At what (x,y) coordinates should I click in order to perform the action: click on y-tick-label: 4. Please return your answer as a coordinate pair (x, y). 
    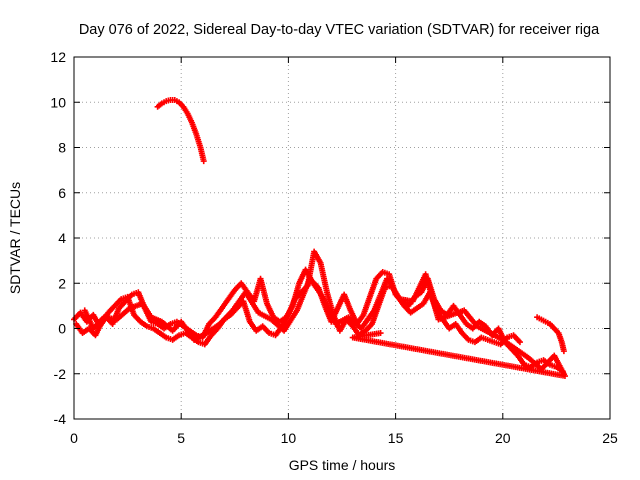
    Looking at the image, I should click on (62, 238).